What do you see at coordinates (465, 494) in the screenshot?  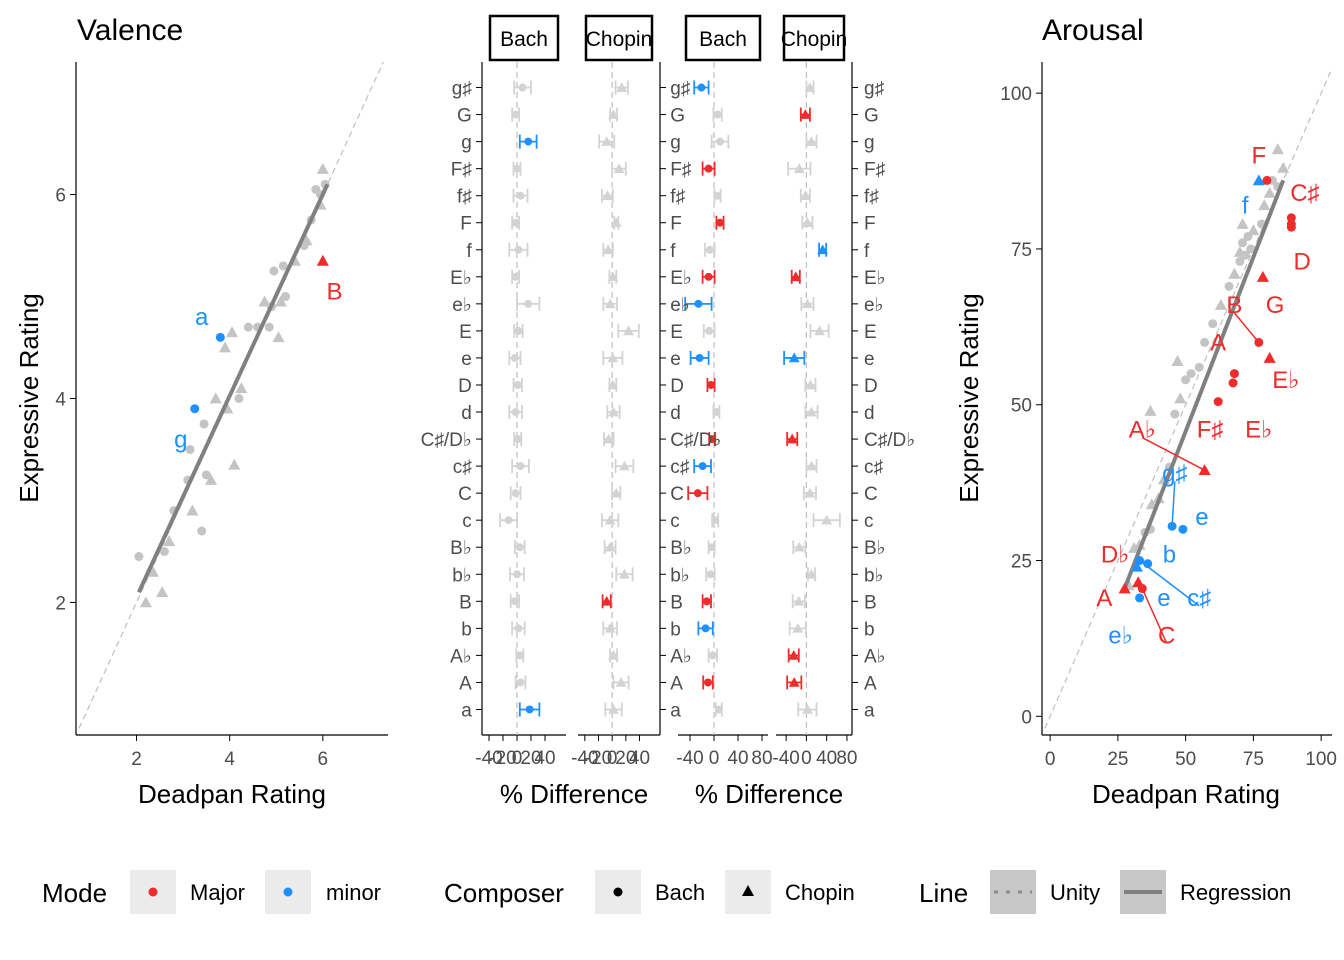 I see `key-label: C` at bounding box center [465, 494].